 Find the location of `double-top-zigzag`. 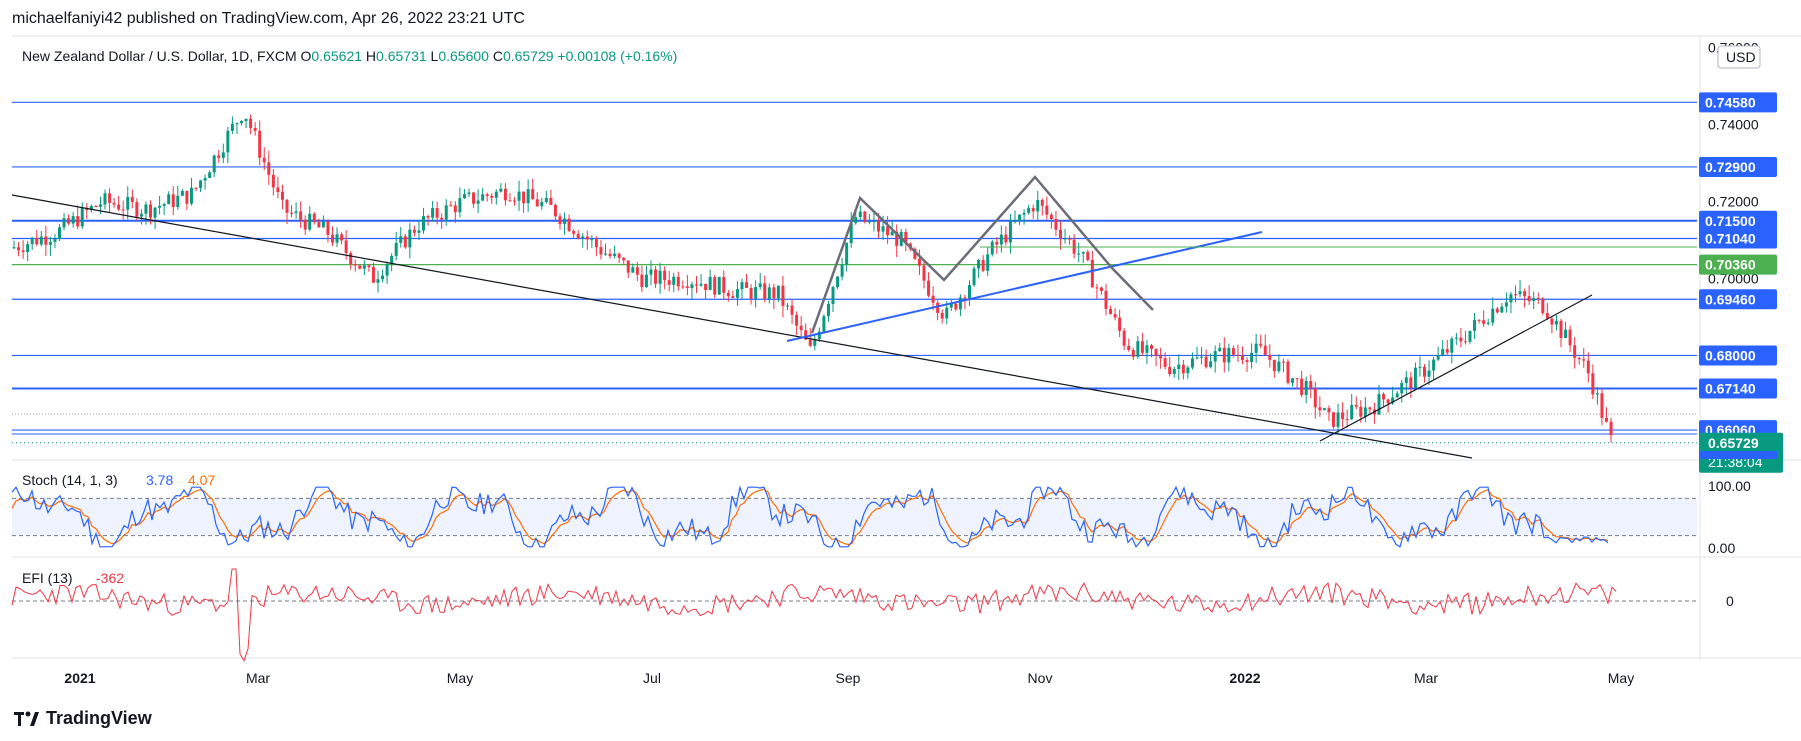

double-top-zigzag is located at coordinates (982, 254).